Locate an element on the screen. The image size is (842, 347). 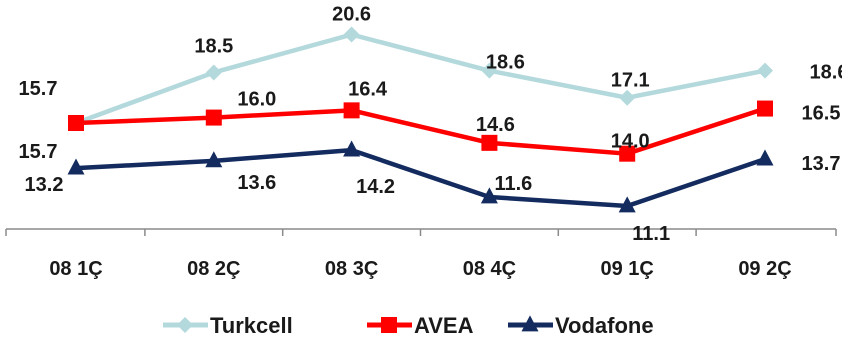
data-label-turkcell-1: 18.5 is located at coordinates (213, 46).